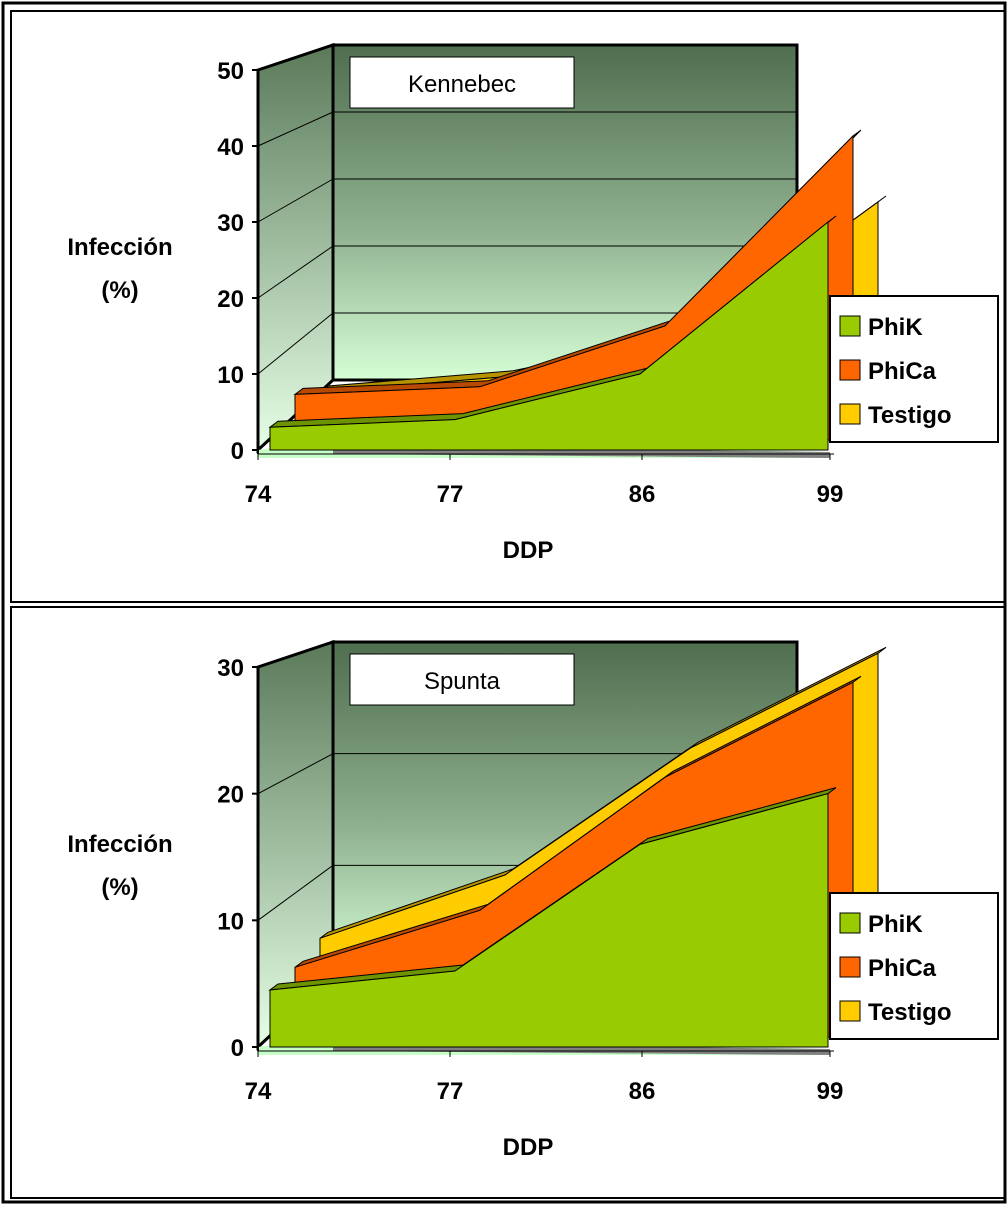 The image size is (1007, 1205). I want to click on chart-title: Spunta, so click(462, 681).